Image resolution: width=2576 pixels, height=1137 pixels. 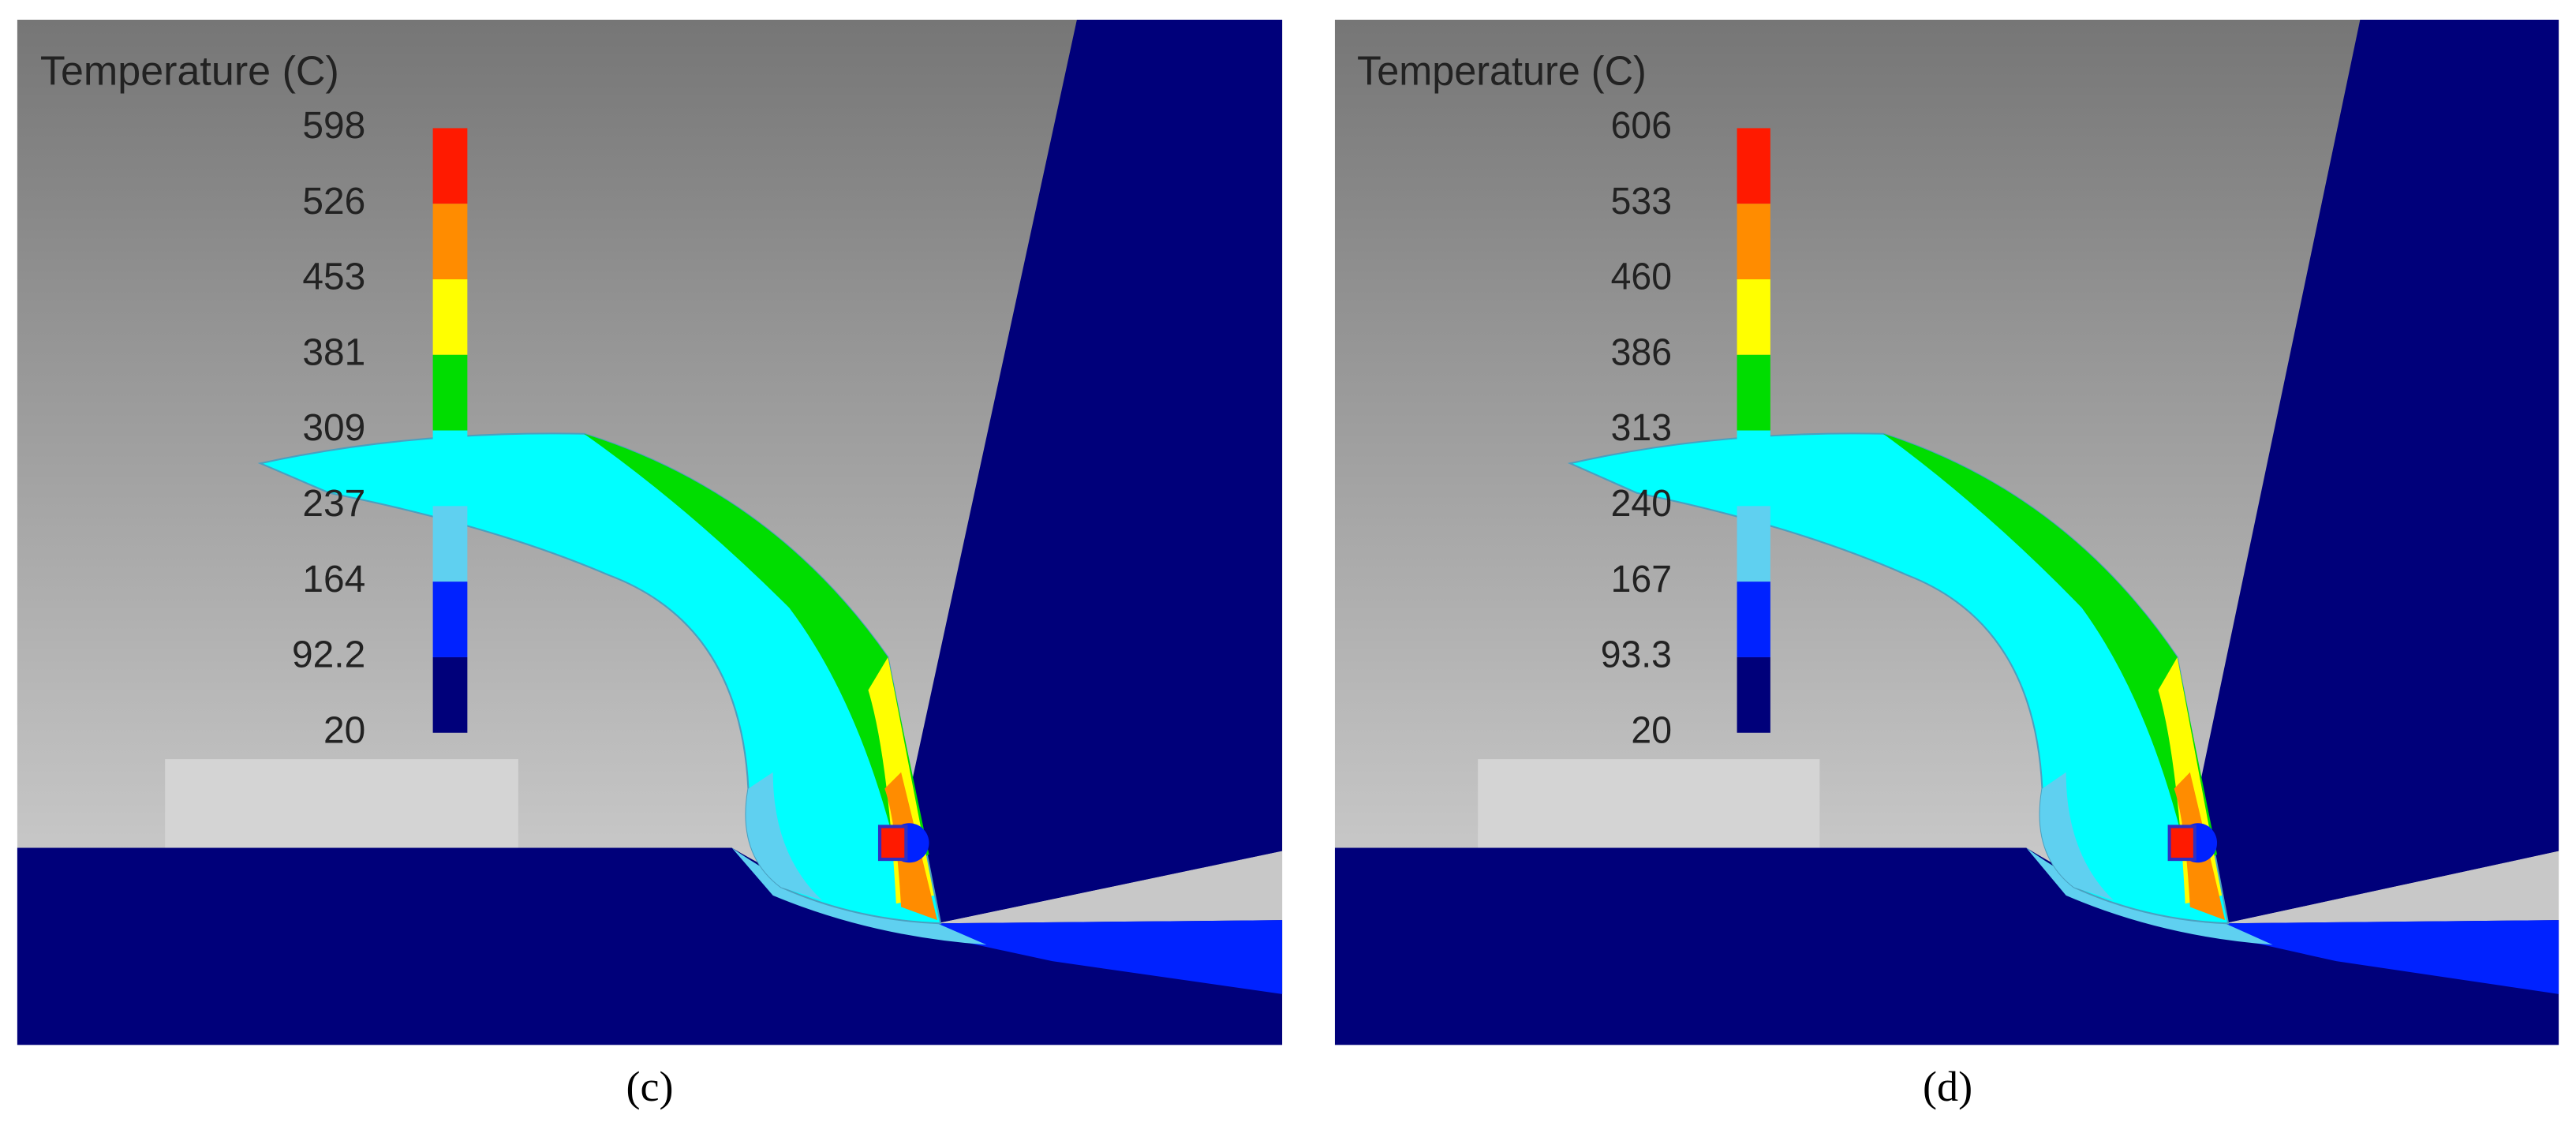 What do you see at coordinates (649, 1086) in the screenshot?
I see `caption: (c)` at bounding box center [649, 1086].